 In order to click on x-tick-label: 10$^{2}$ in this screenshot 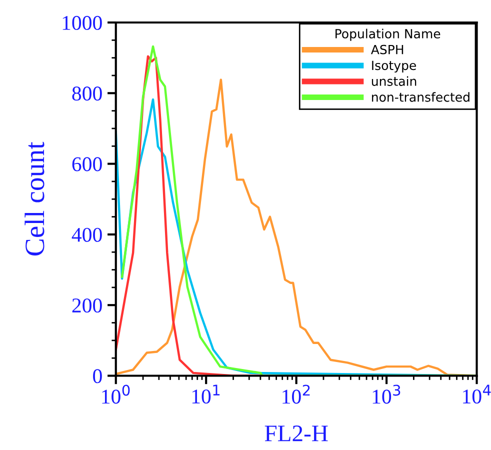, I will do `click(296, 394)`.